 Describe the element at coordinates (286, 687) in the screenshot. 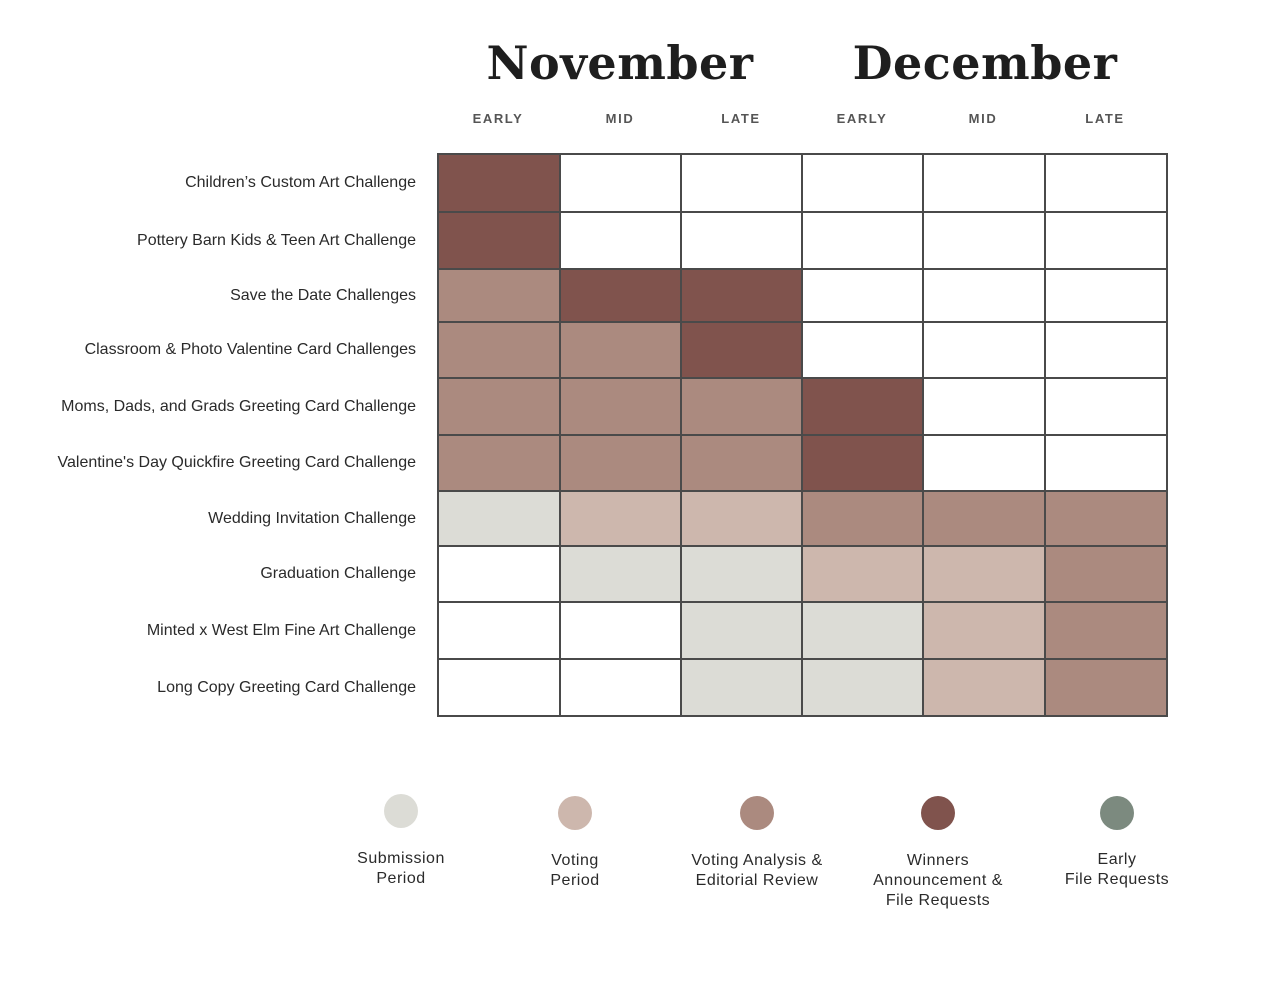

I see `row-label: Long Copy Greeting Card Challenge` at that location.